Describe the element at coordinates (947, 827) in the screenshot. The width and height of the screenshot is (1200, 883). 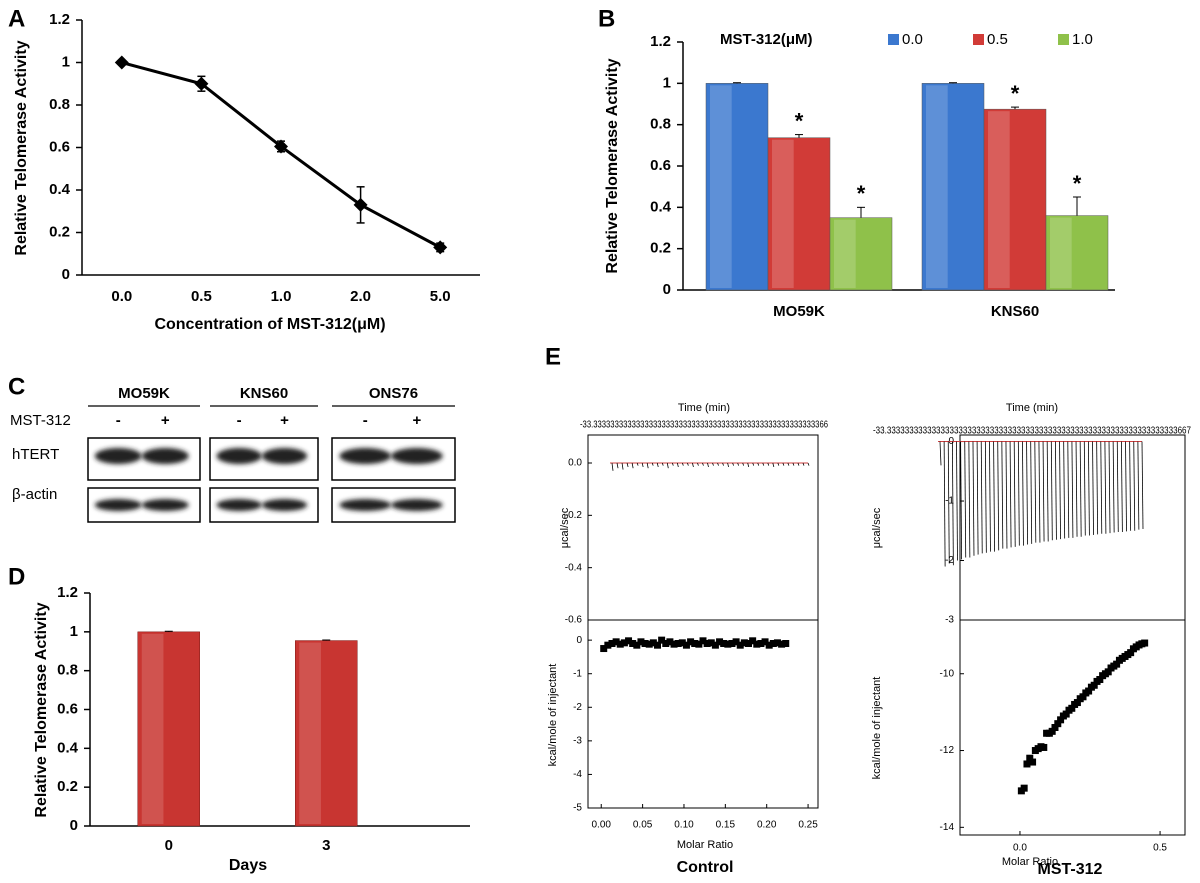
I see `y-tick-label: -14` at that location.